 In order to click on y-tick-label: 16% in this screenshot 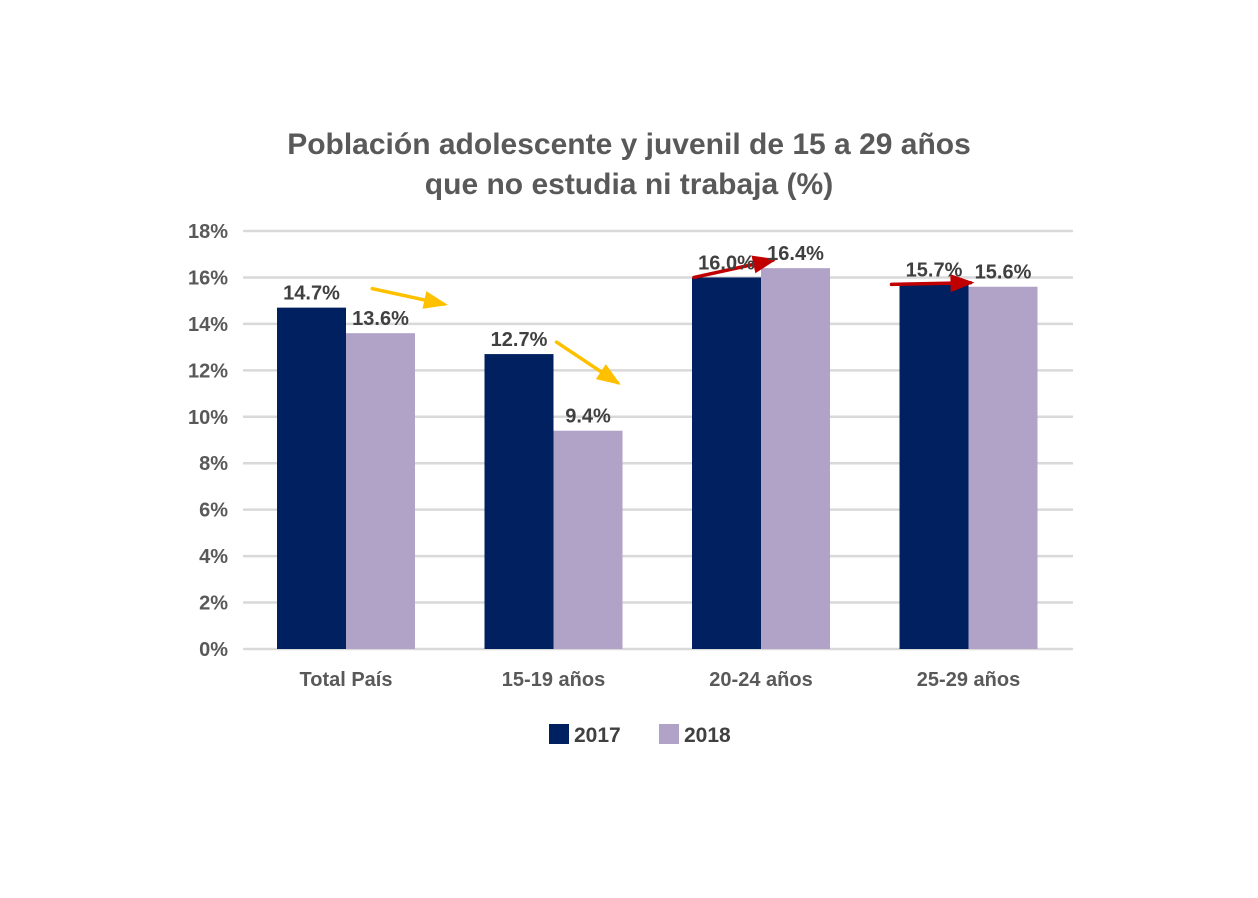, I will do `click(208, 278)`.